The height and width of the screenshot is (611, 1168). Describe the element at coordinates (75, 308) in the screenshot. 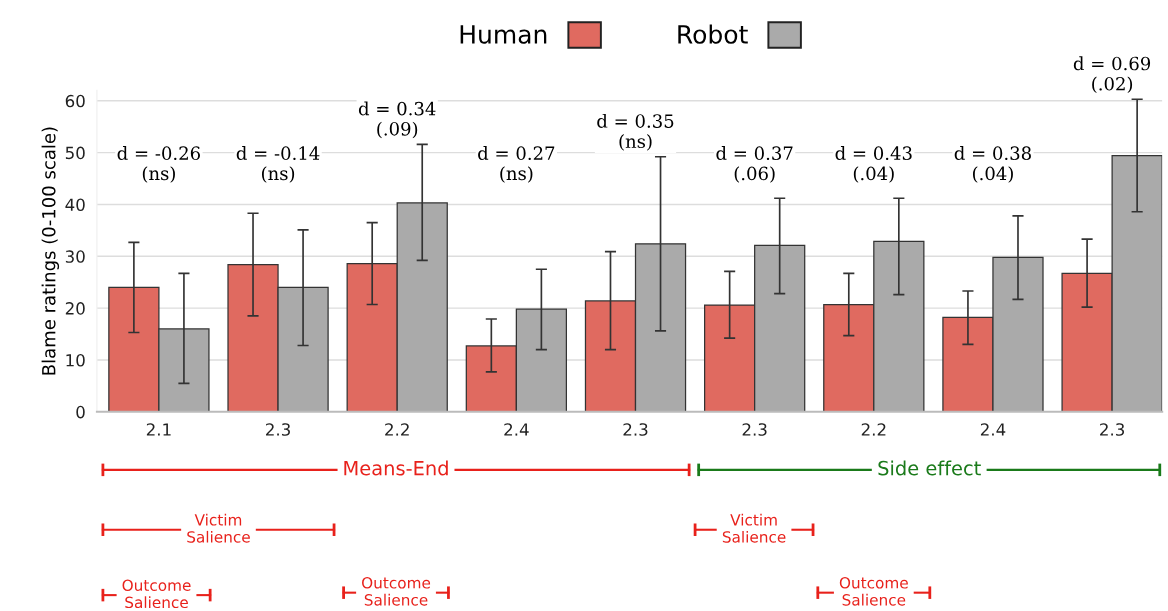

I see `y-tick-label: 20` at that location.